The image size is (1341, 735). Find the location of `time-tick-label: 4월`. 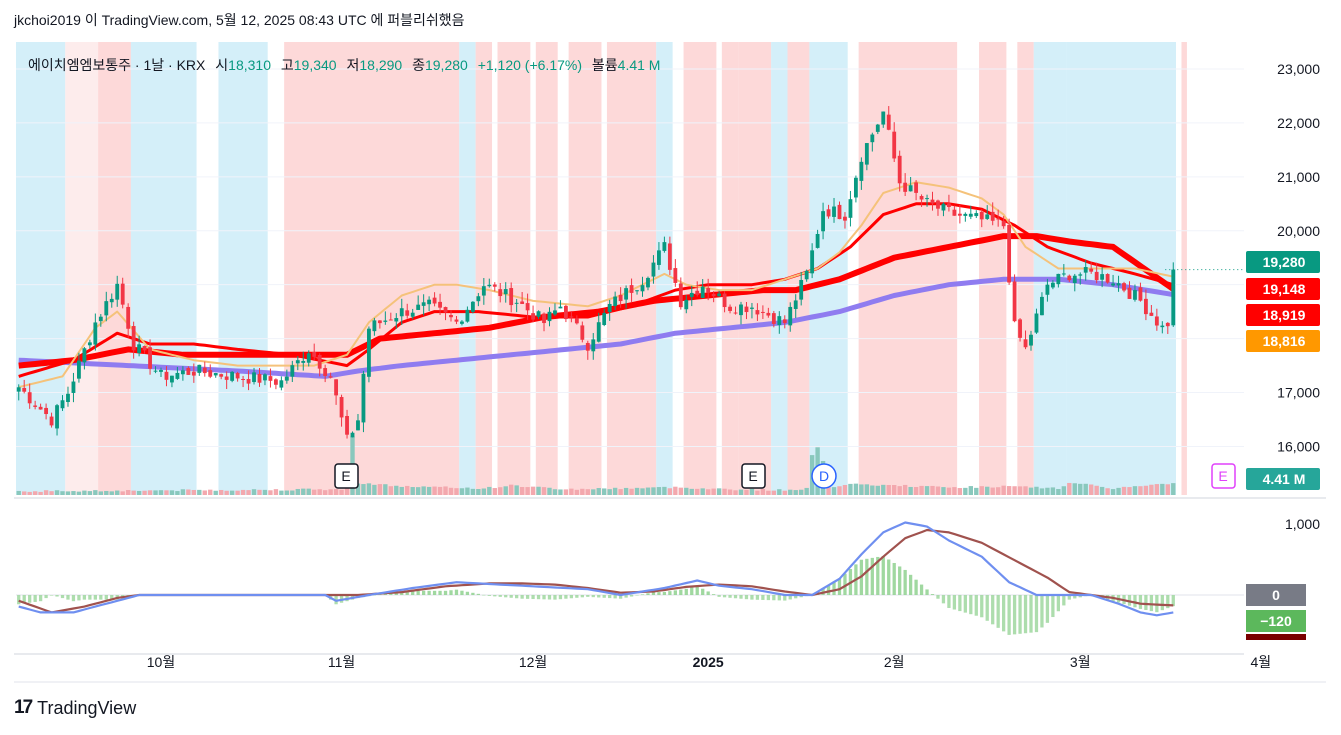

time-tick-label: 4월 is located at coordinates (1260, 662).